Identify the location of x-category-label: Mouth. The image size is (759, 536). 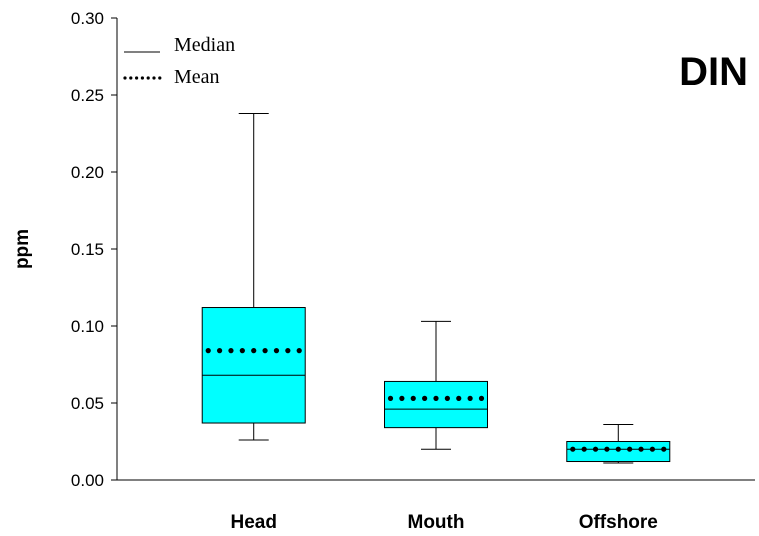
(436, 522).